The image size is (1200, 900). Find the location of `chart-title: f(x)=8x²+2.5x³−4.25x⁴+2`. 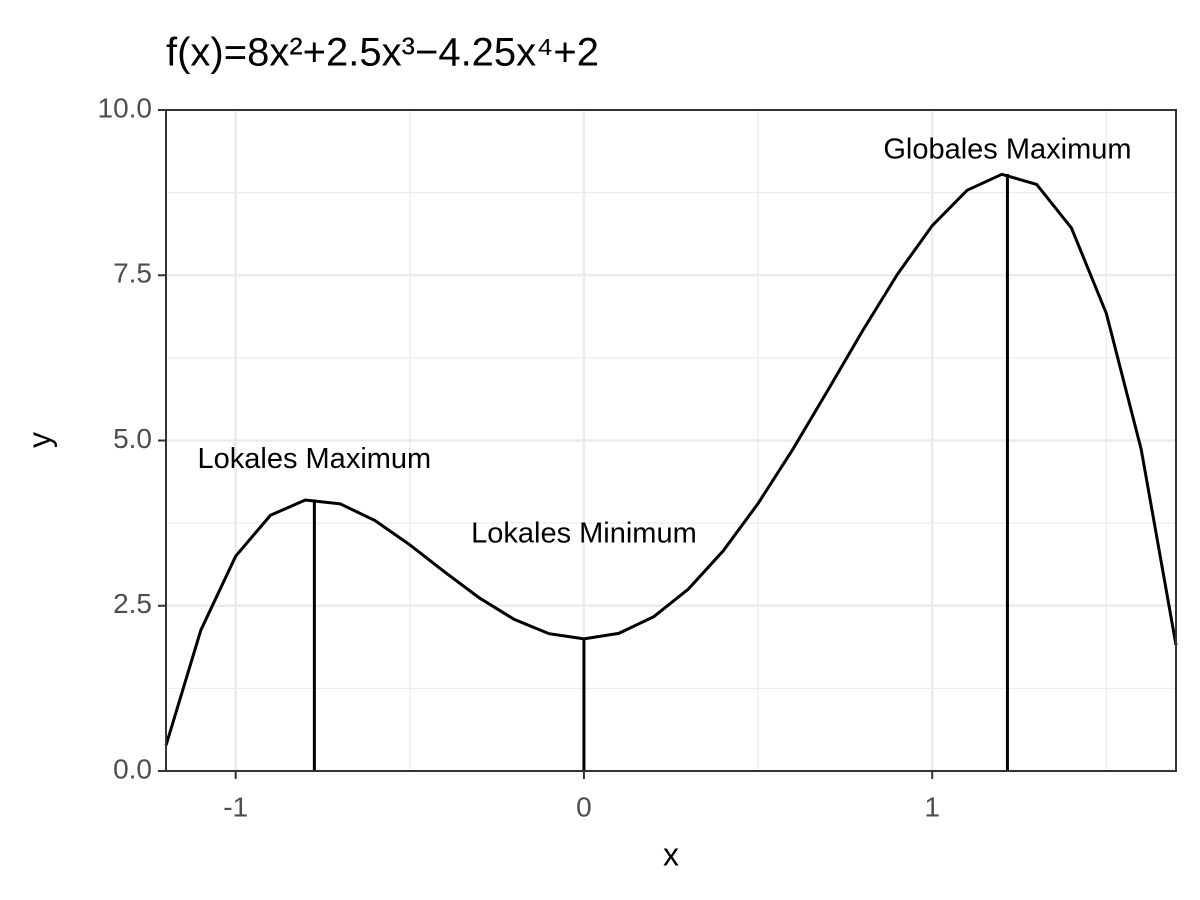

chart-title: f(x)=8x²+2.5x³−4.25x⁴+2 is located at coordinates (382, 53).